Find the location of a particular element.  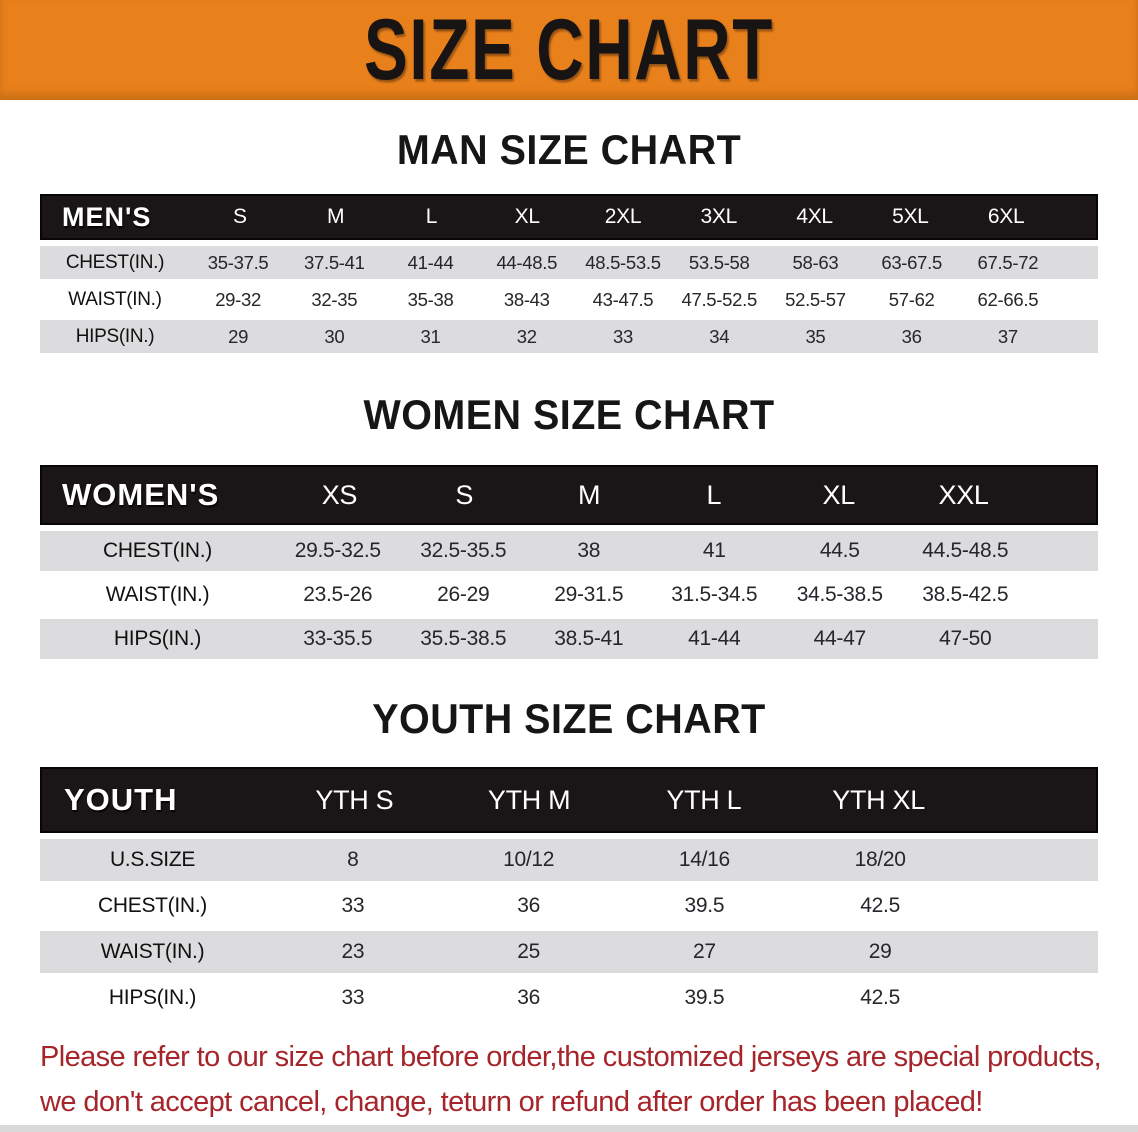

size-column-header: YTH XL is located at coordinates (878, 799).